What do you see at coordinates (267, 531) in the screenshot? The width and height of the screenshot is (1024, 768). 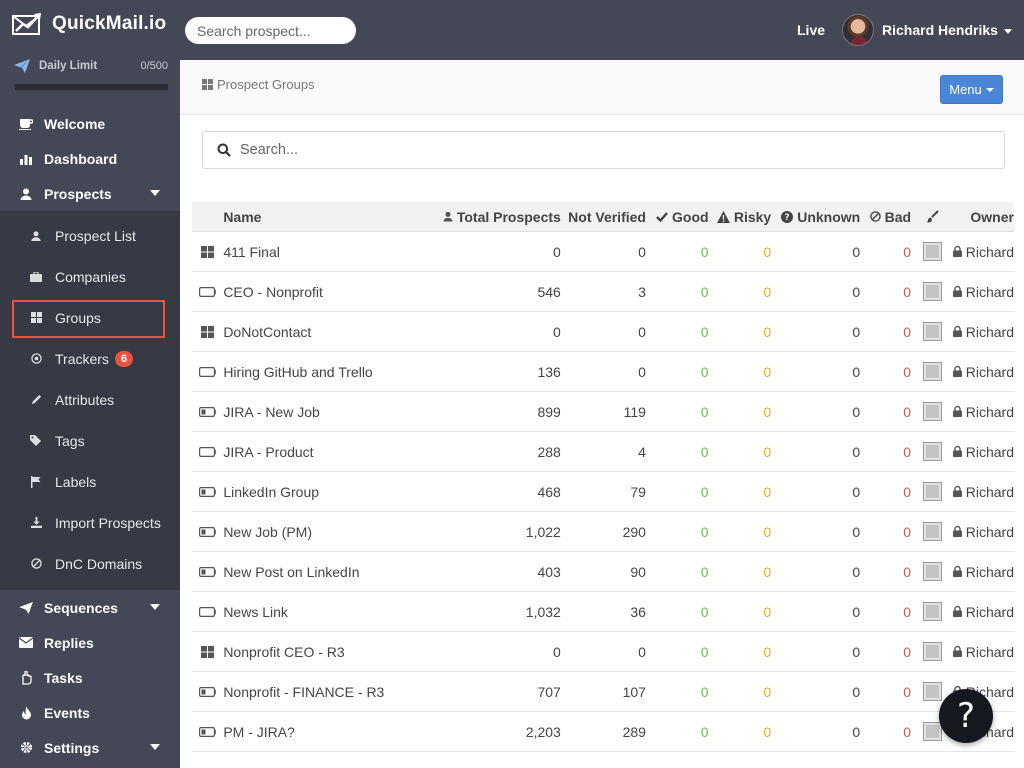 I see `group-name: New Job (PM)` at bounding box center [267, 531].